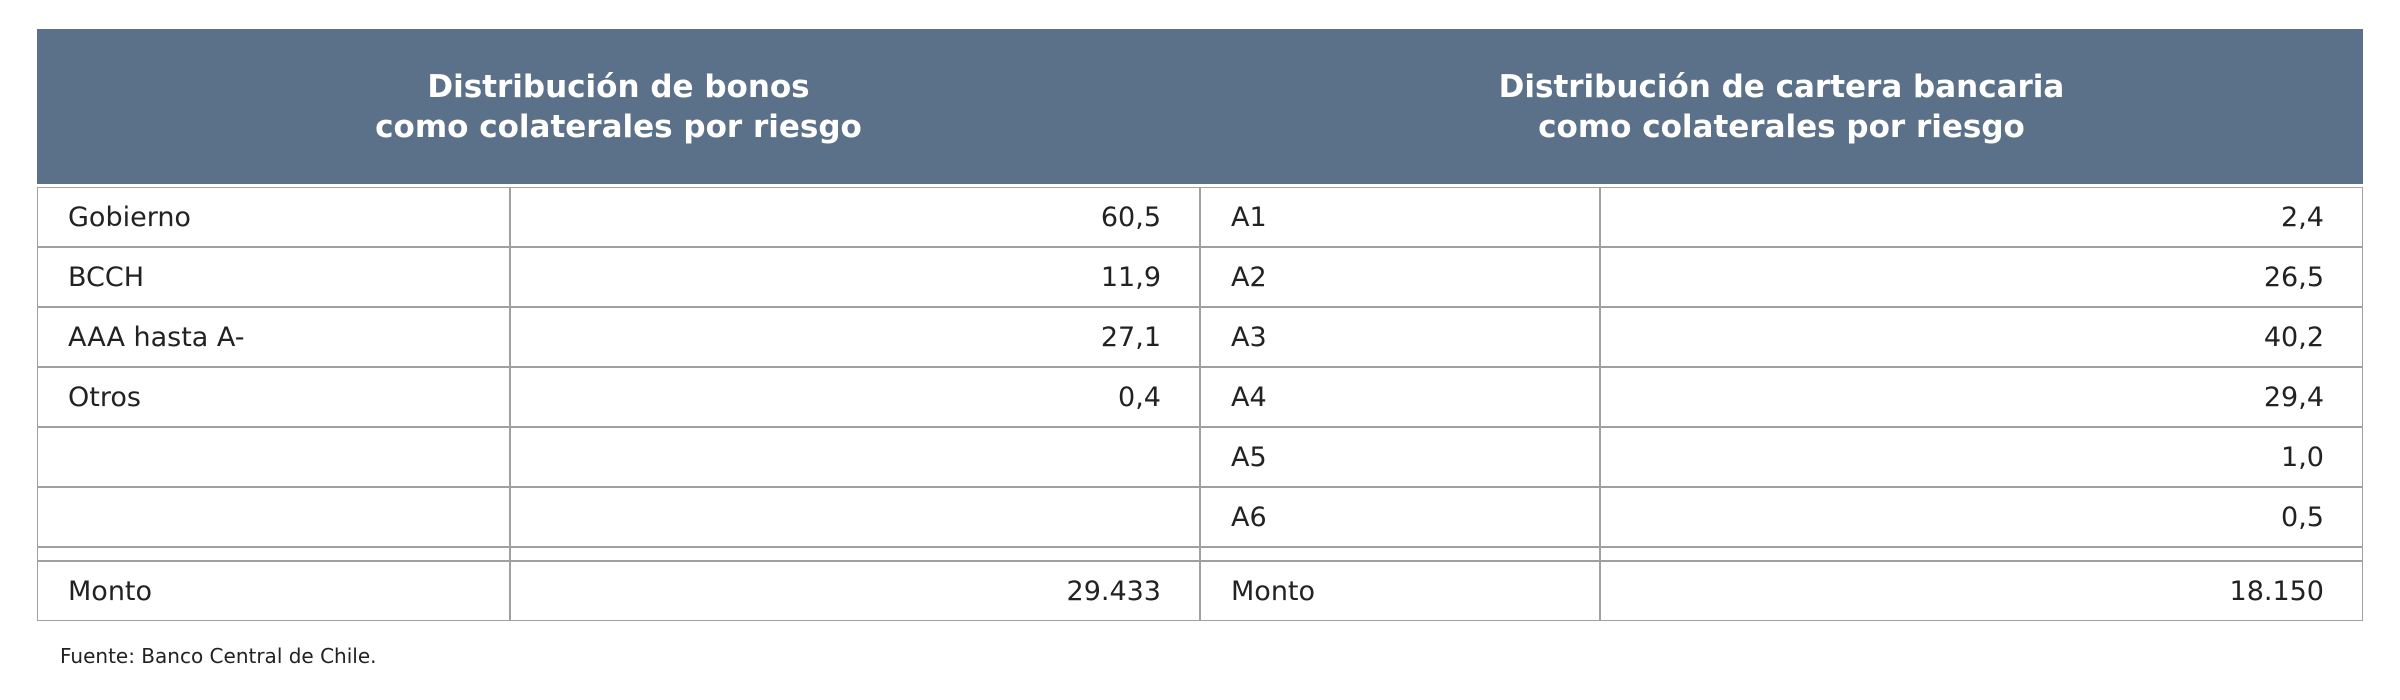 This screenshot has height=700, width=2400. What do you see at coordinates (273, 277) in the screenshot?
I see `row-label: BCCH` at bounding box center [273, 277].